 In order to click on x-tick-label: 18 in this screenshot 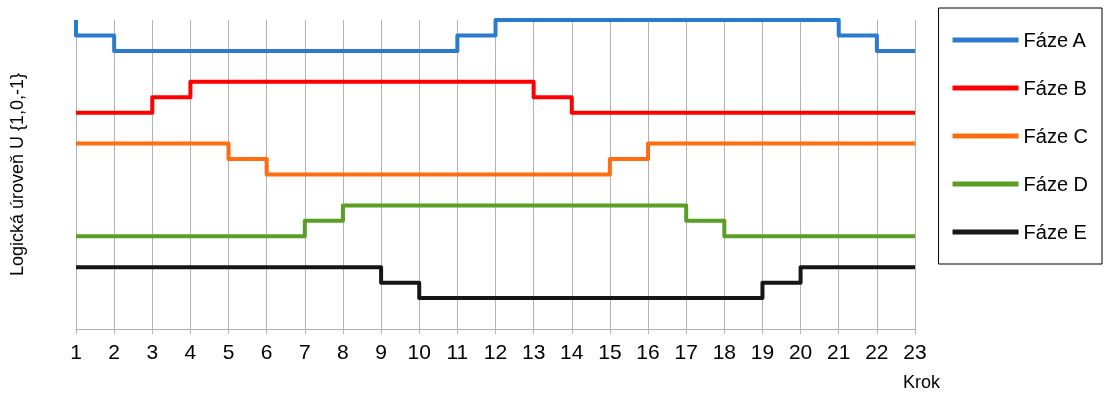, I will do `click(724, 351)`.